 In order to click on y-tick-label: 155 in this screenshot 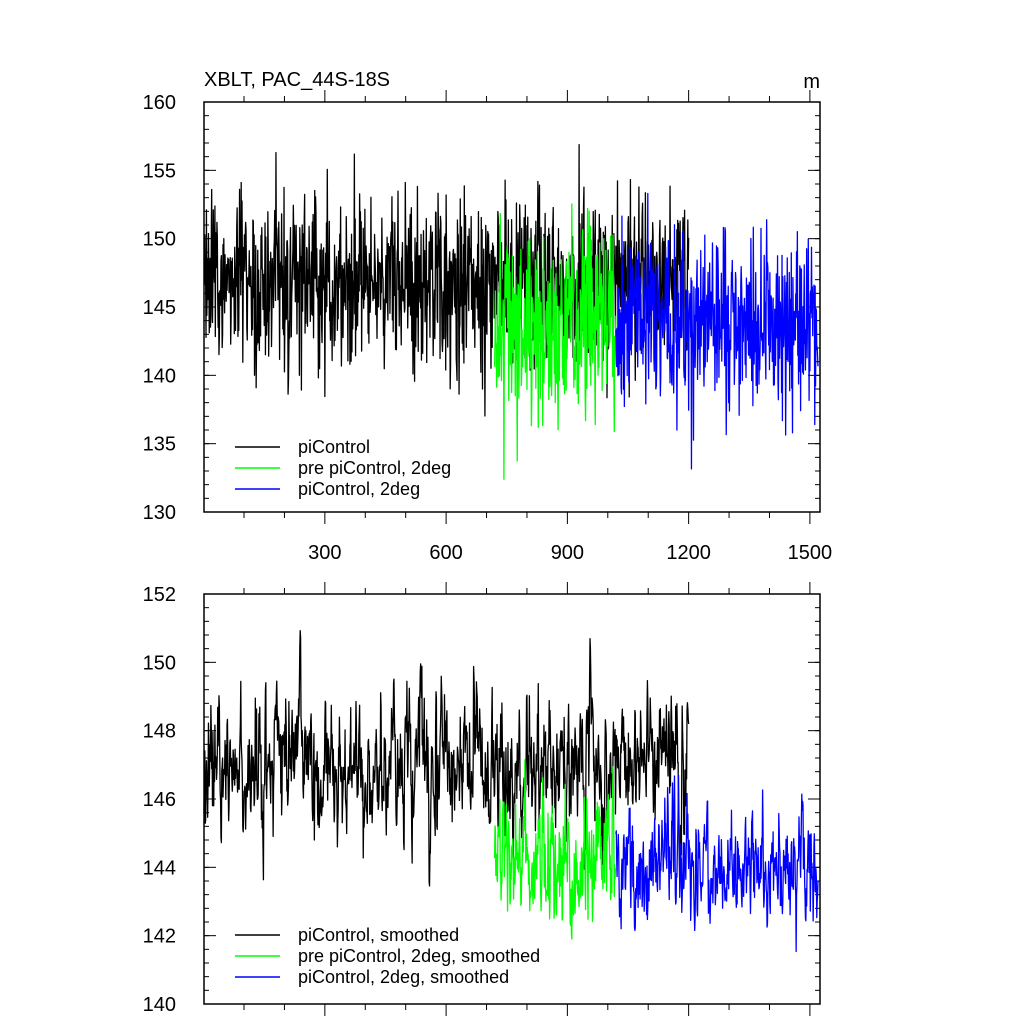, I will do `click(159, 171)`.